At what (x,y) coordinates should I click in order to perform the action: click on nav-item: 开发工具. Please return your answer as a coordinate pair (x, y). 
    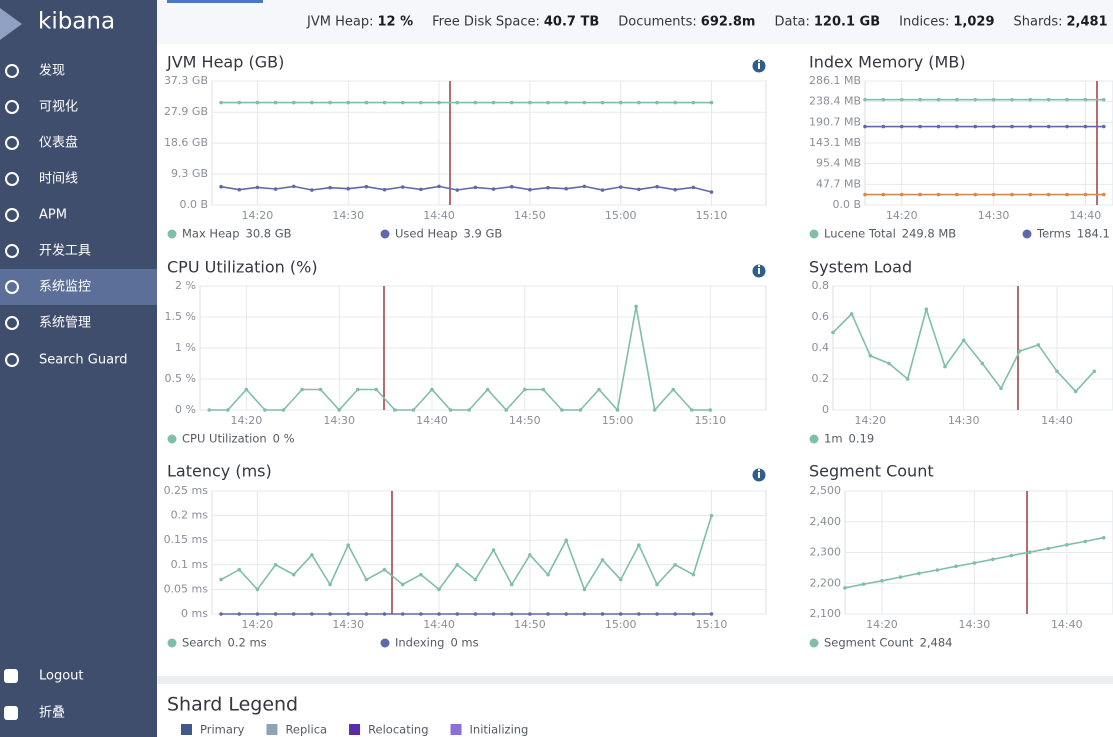
    Looking at the image, I should click on (65, 251).